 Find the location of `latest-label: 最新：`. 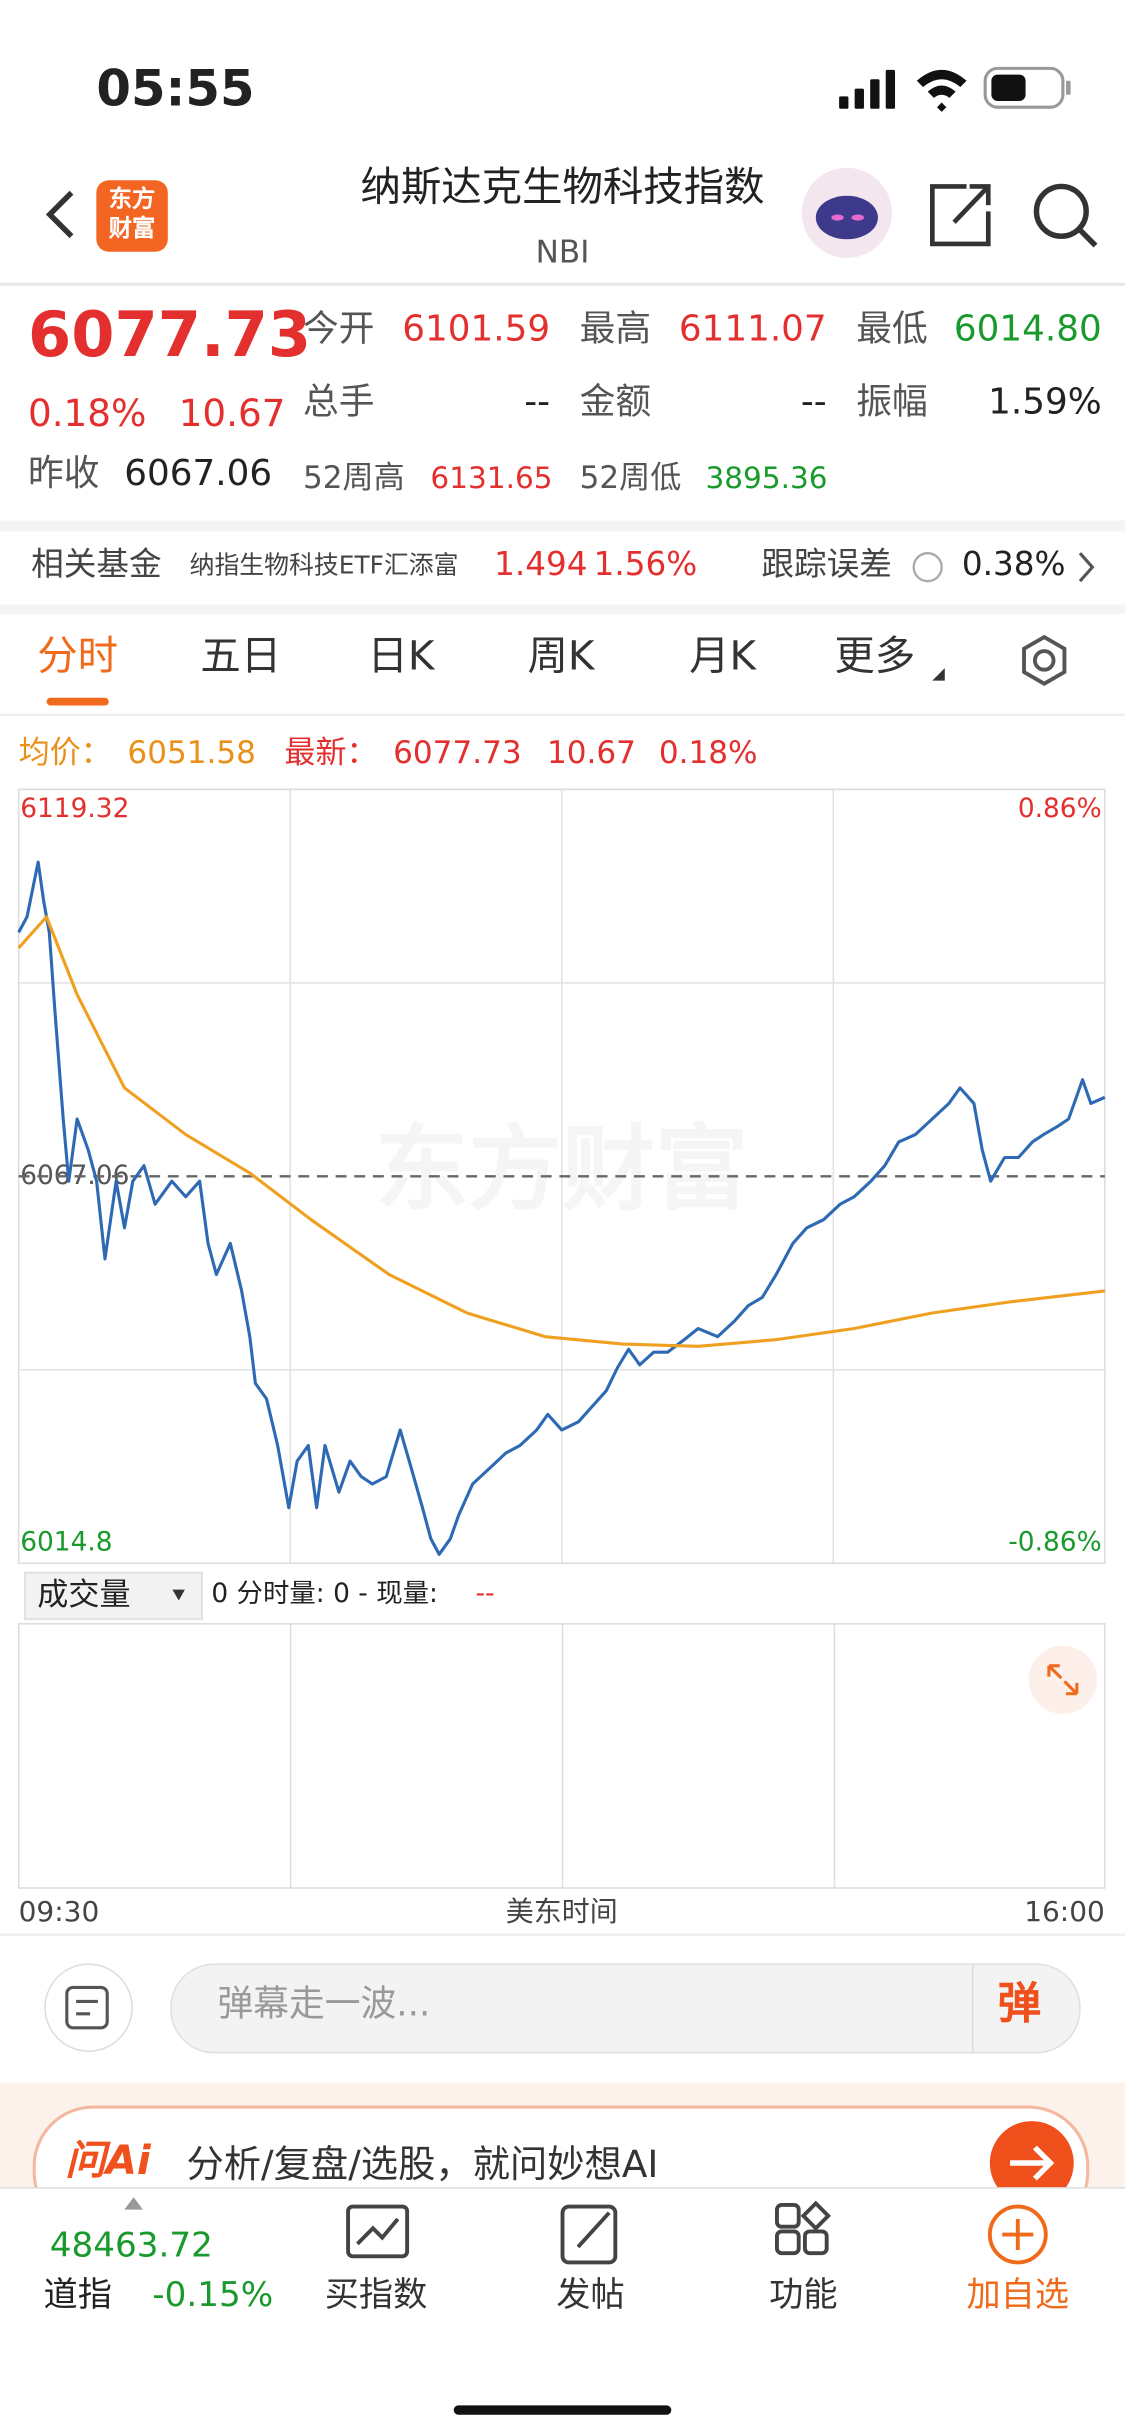

latest-label: 最新： is located at coordinates (331, 752).